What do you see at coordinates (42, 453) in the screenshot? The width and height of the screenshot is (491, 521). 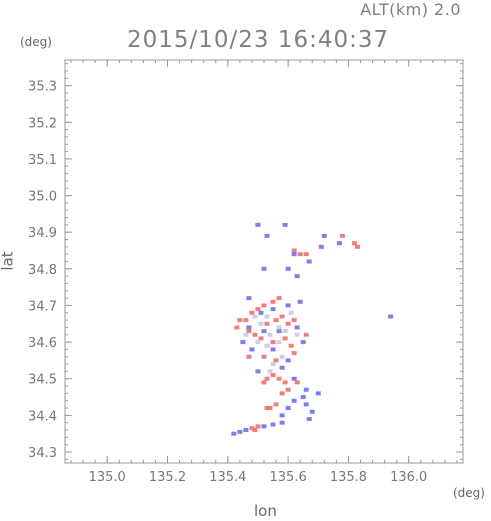 I see `y-tick-label: 34.3` at bounding box center [42, 453].